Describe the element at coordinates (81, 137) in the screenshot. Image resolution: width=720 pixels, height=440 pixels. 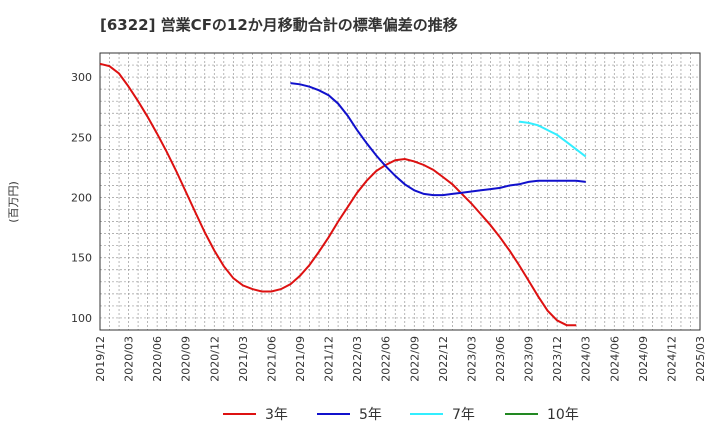
I see `y-tick-label: 250` at that location.